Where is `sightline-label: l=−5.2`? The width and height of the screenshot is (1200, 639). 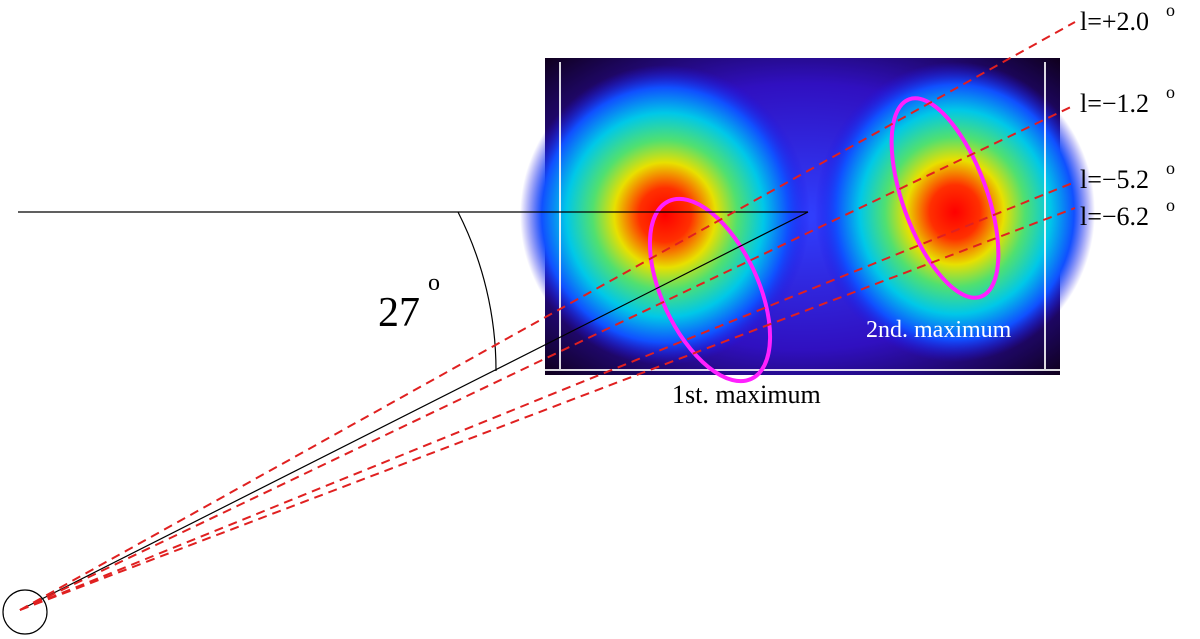
sightline-label: l=−5.2 is located at coordinates (1114, 179).